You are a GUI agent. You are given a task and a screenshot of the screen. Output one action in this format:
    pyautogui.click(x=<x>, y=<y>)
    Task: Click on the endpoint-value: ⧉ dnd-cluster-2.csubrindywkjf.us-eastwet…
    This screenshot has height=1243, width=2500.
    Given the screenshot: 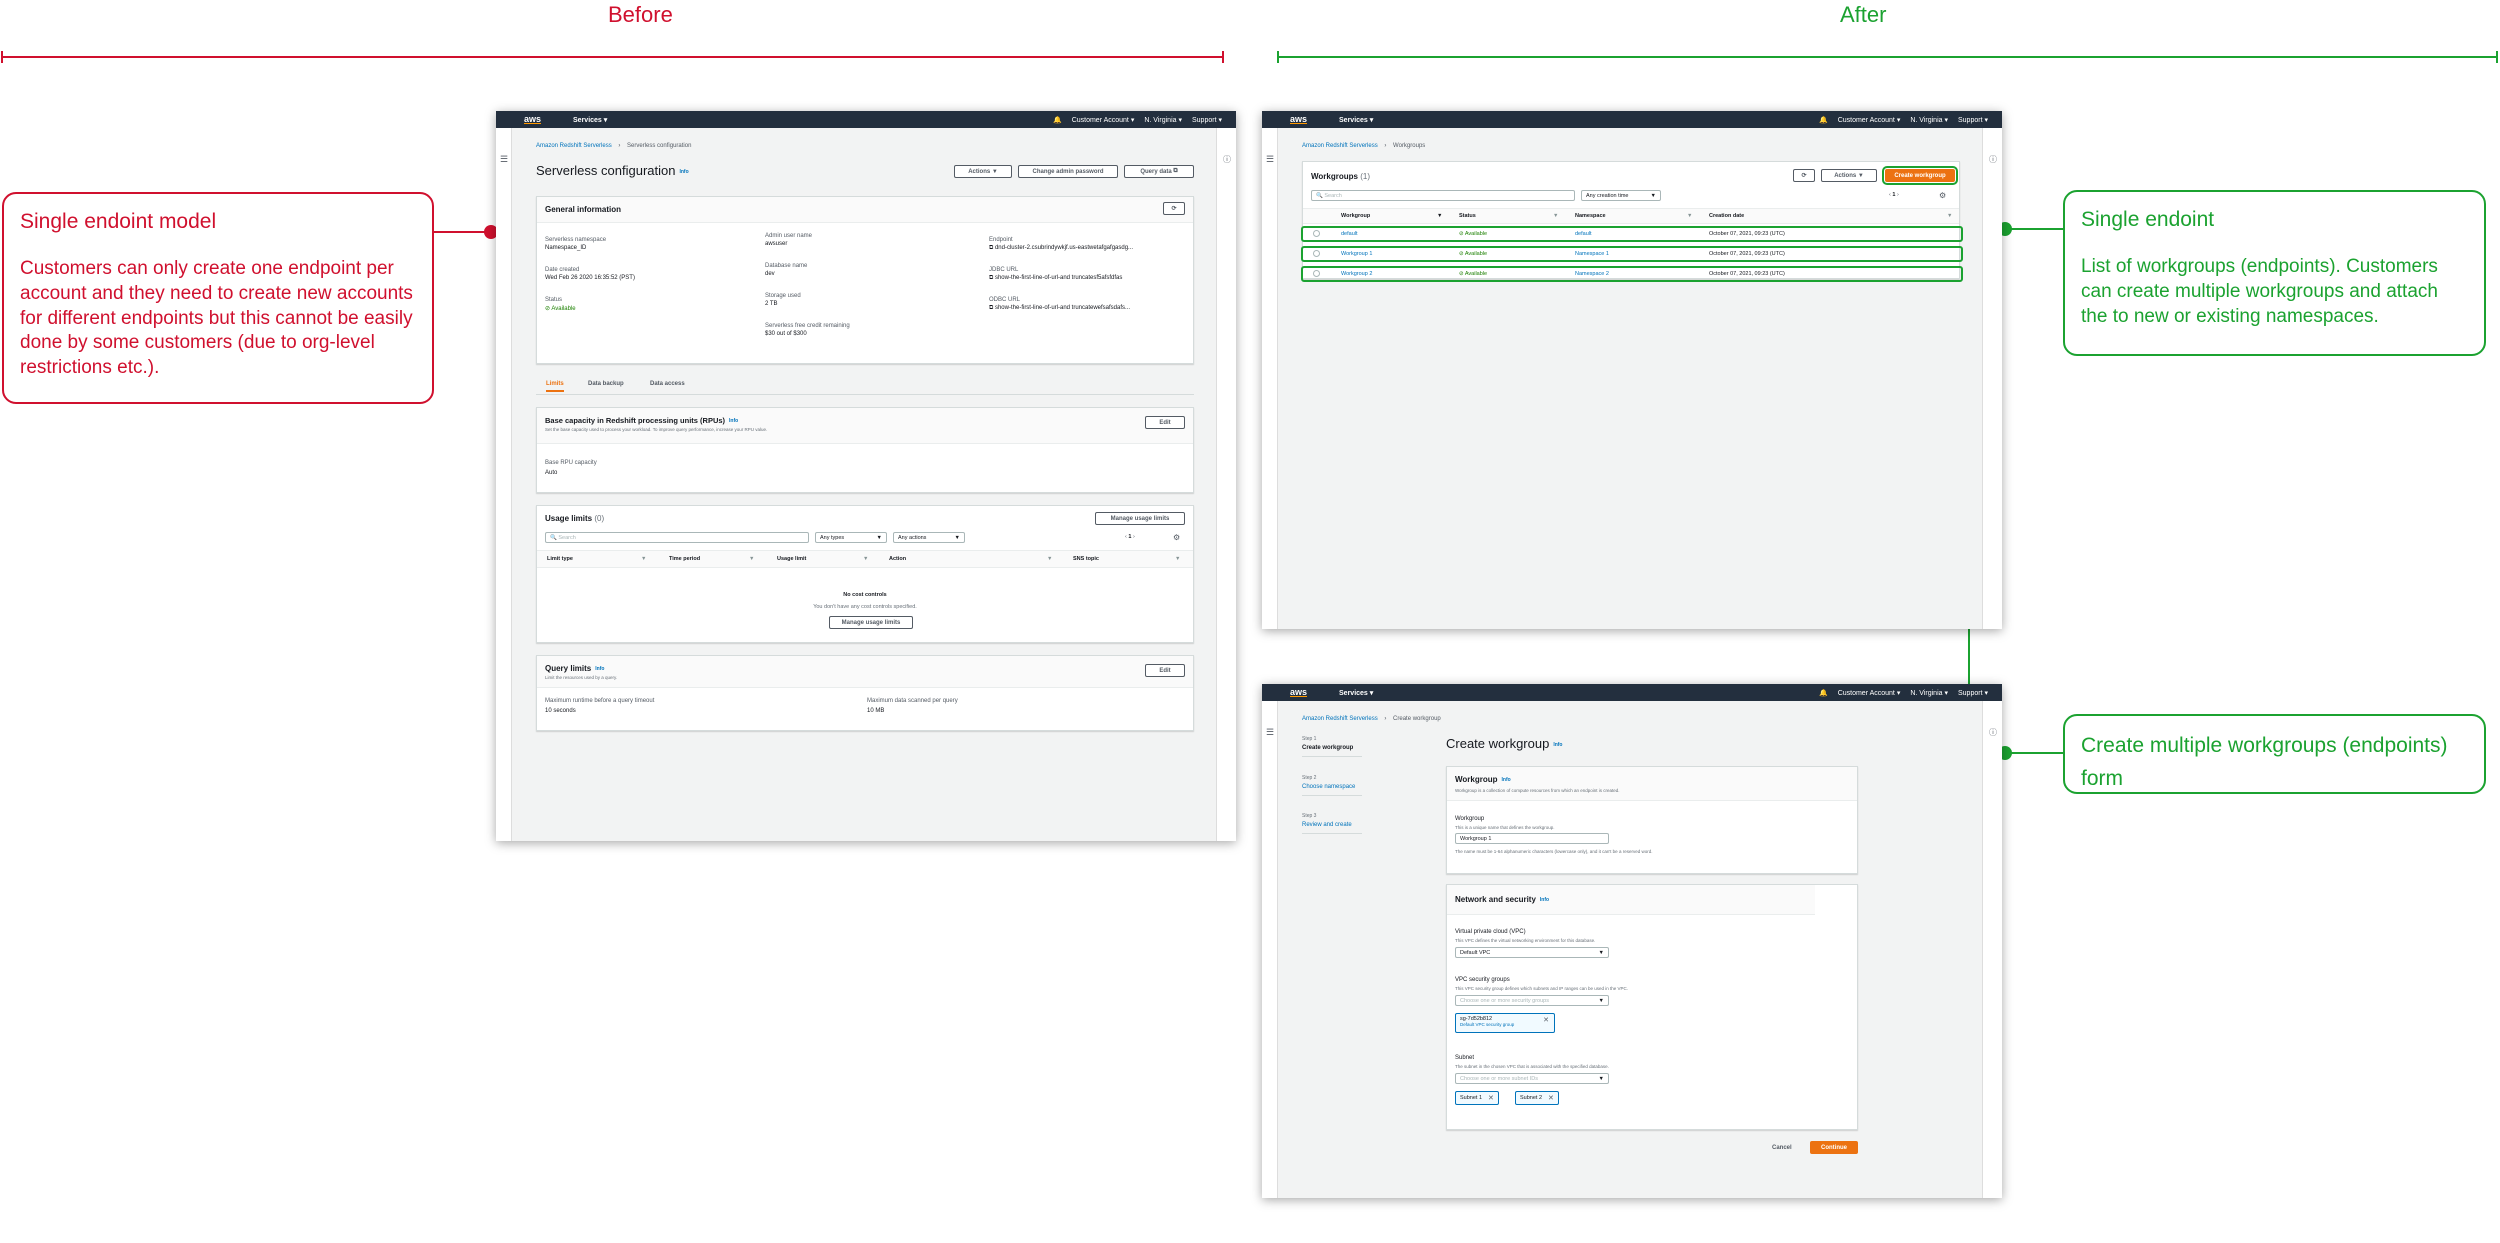 What is the action you would take?
    pyautogui.click(x=1061, y=248)
    